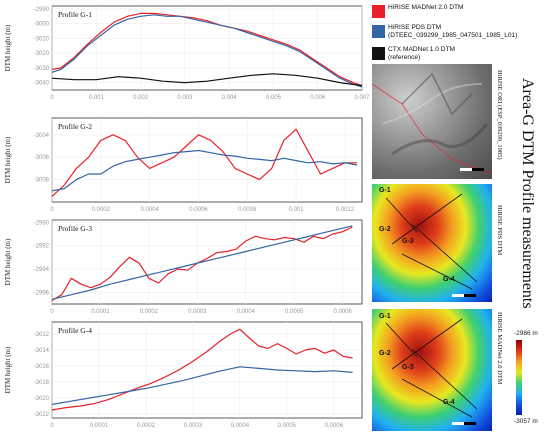  Describe the element at coordinates (75, 228) in the screenshot. I see `chart-title: Profile G-3` at that location.